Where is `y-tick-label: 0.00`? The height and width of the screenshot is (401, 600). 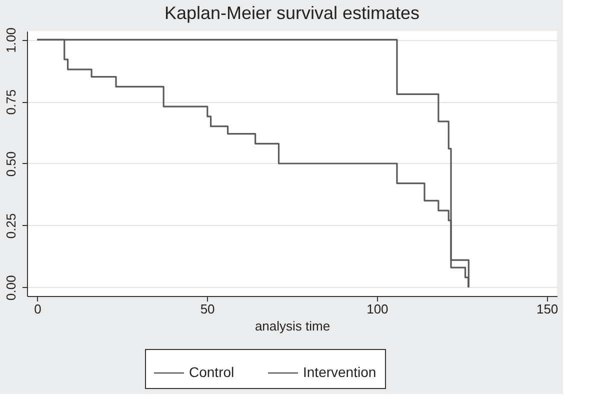 y-tick-label: 0.00 is located at coordinates (11, 287).